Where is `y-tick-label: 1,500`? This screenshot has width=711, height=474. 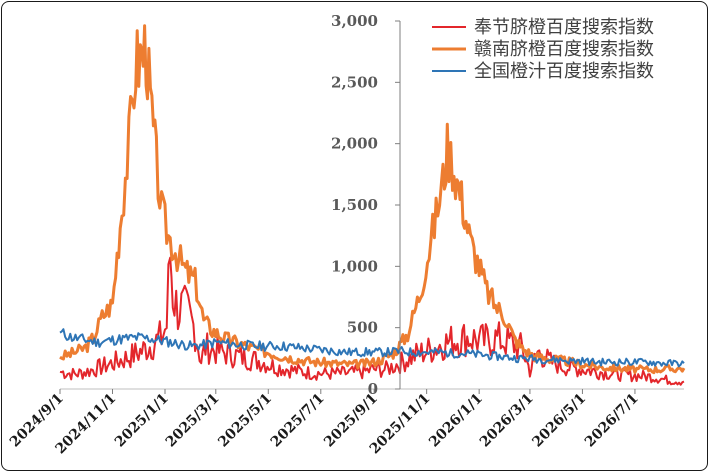 y-tick-label: 1,500 is located at coordinates (354, 205).